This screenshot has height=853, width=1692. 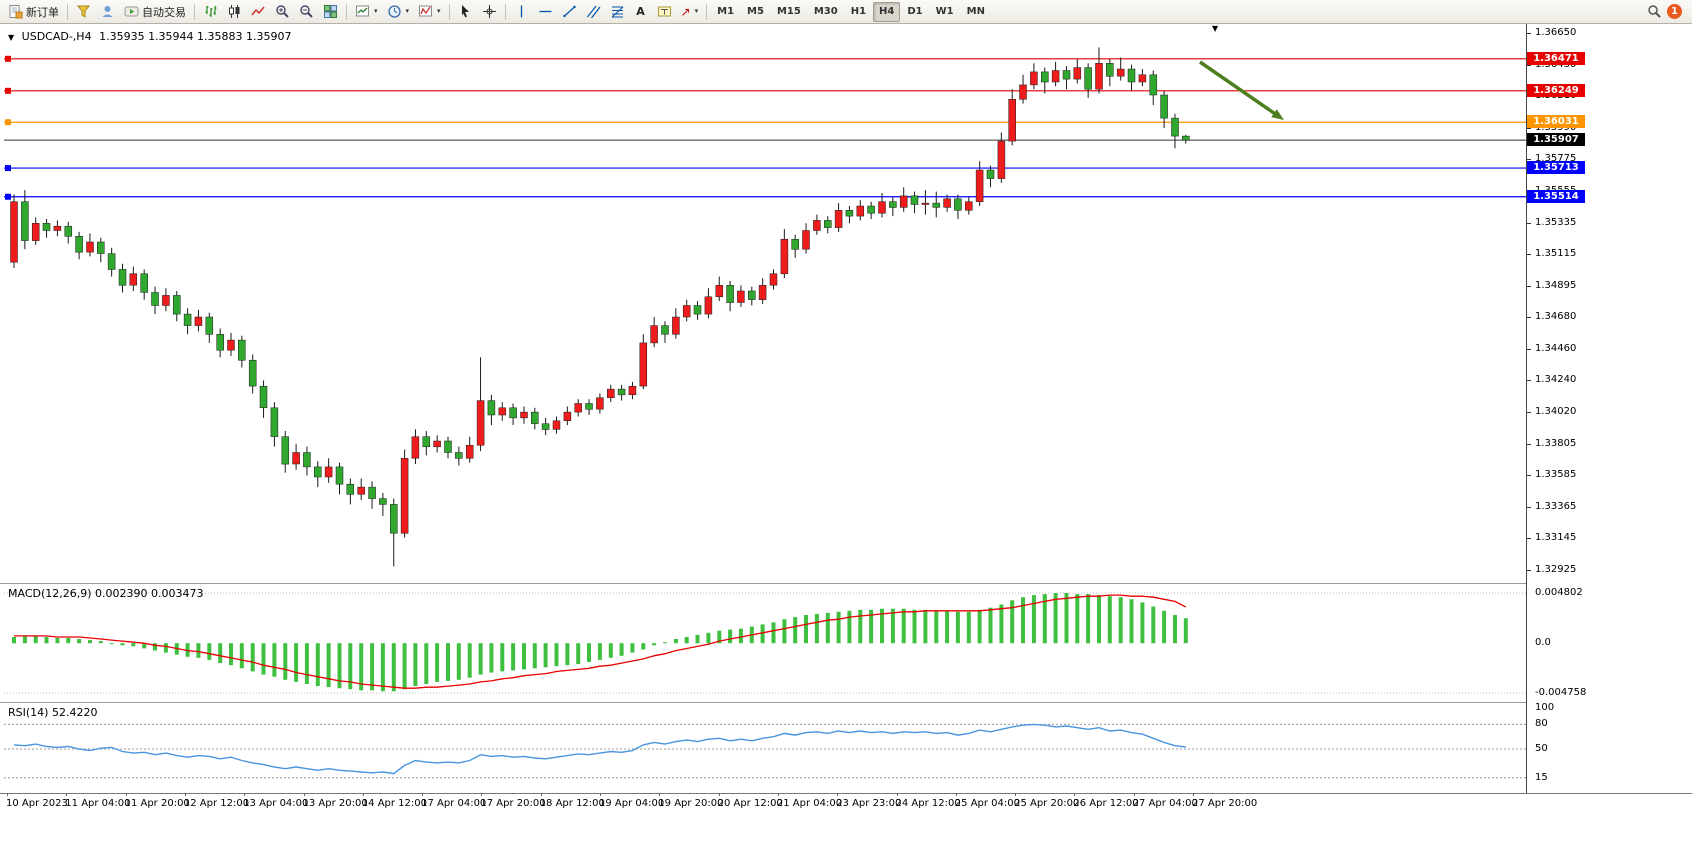 I want to click on scale-tick-mark, so click(x=1529, y=381).